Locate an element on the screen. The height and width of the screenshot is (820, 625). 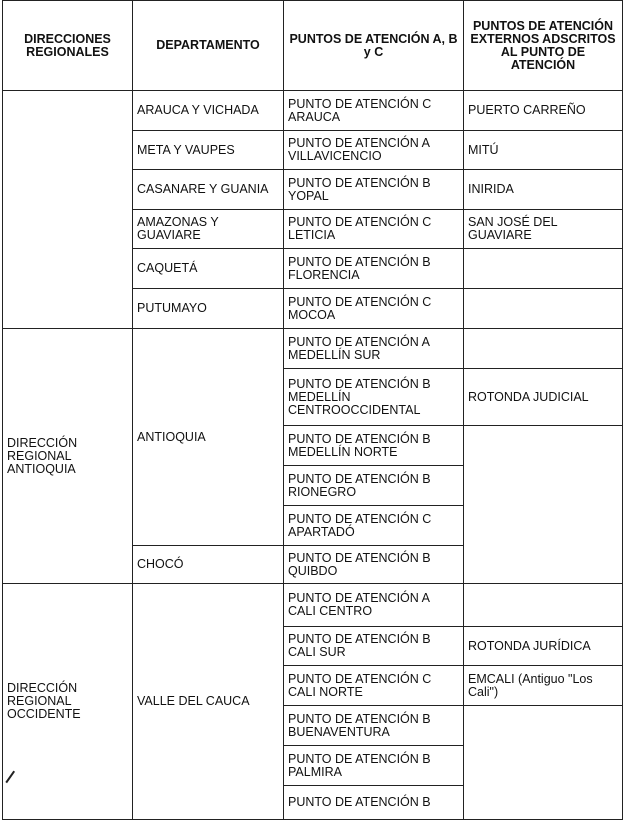
externo-cell: MITÚ is located at coordinates (543, 150).